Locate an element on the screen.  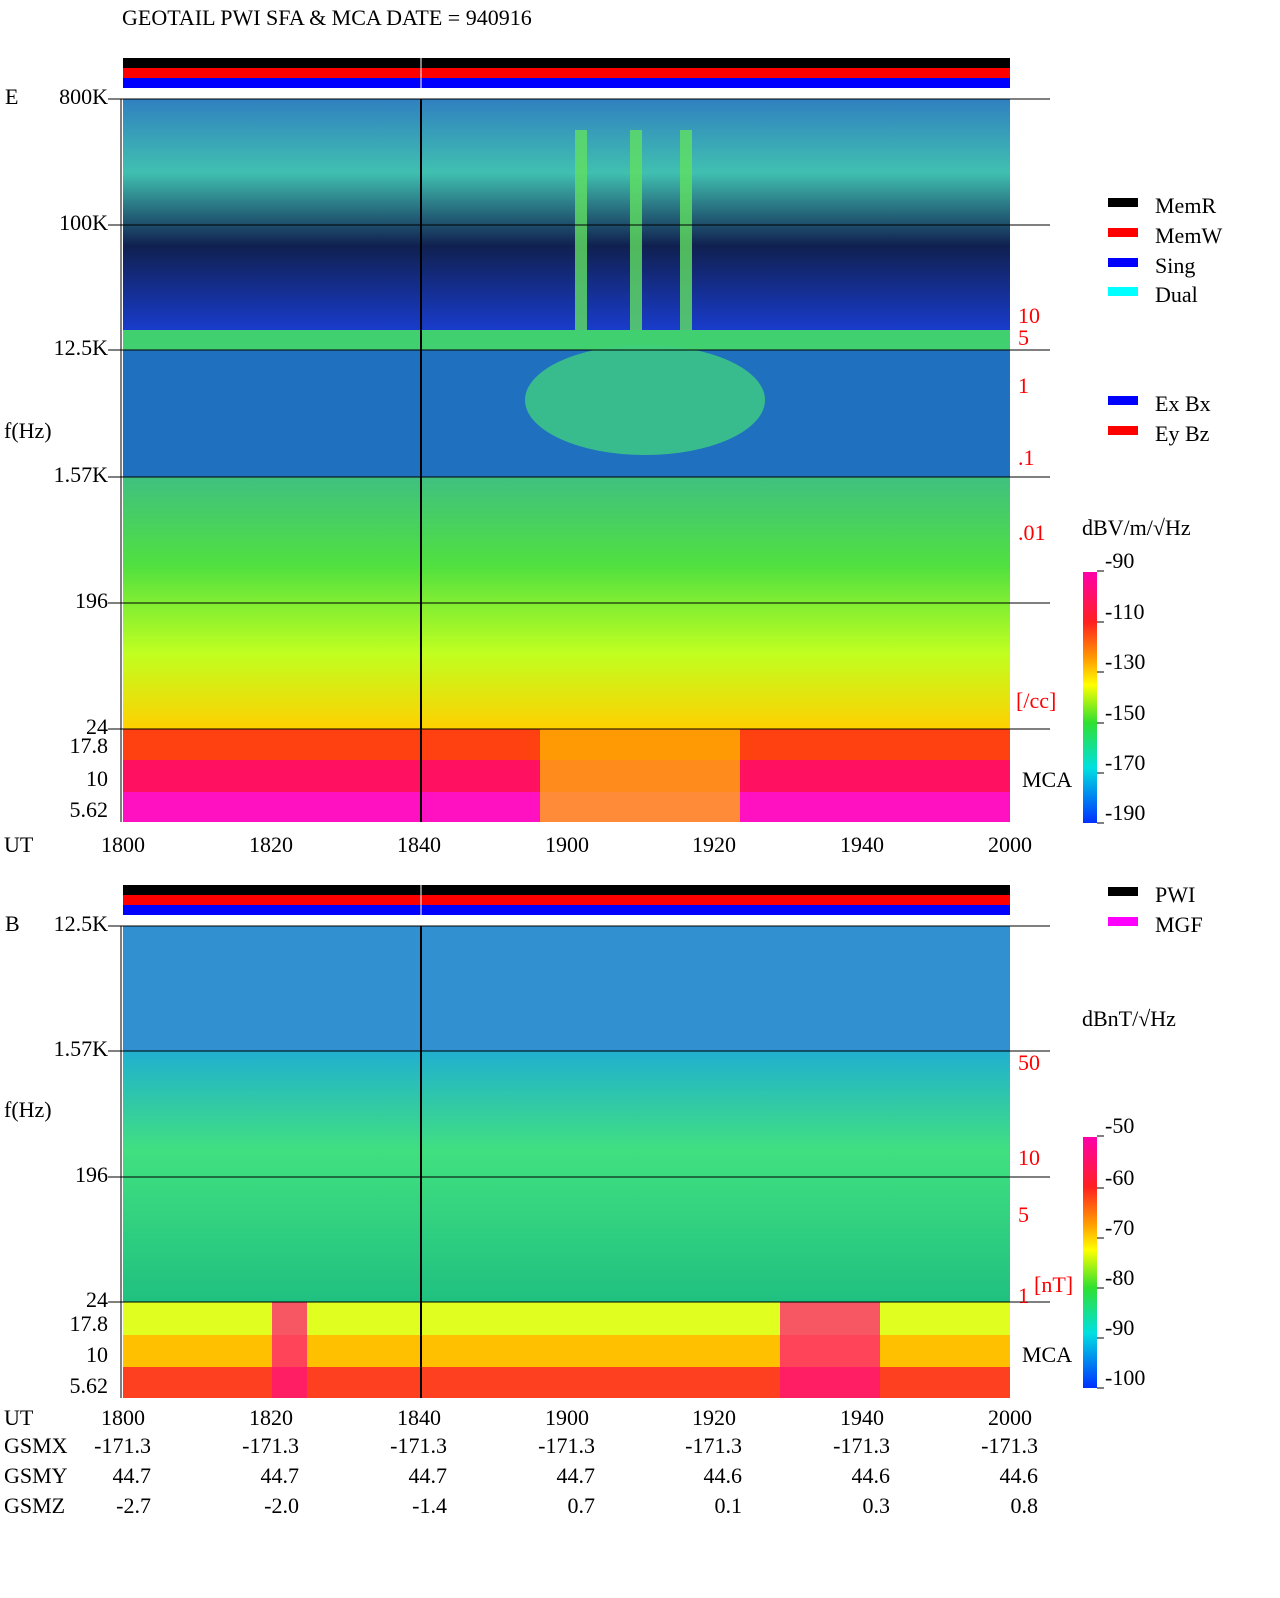
y-tick-label: 10 is located at coordinates (97, 778).